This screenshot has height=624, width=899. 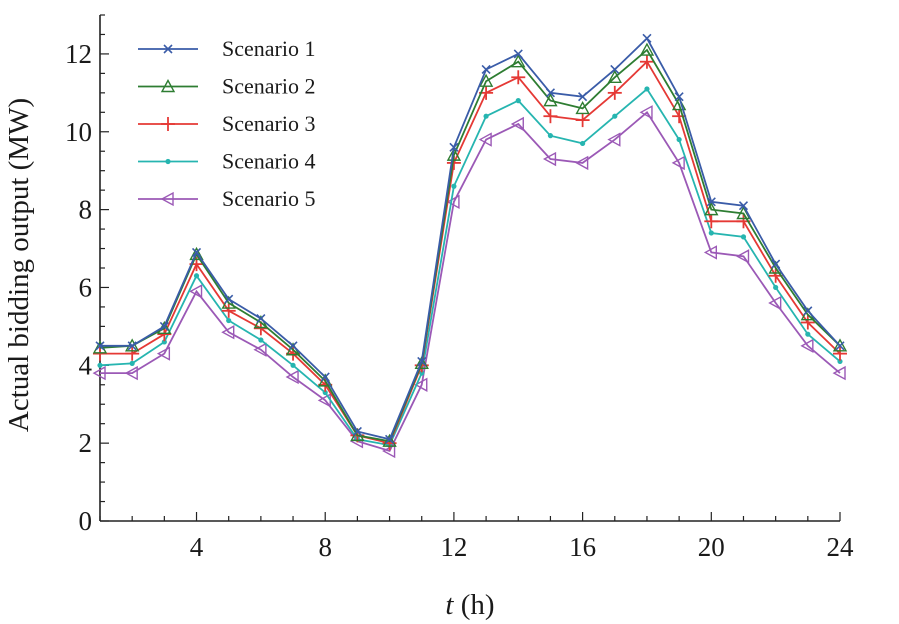 What do you see at coordinates (453, 547) in the screenshot?
I see `x-tick-label: 12` at bounding box center [453, 547].